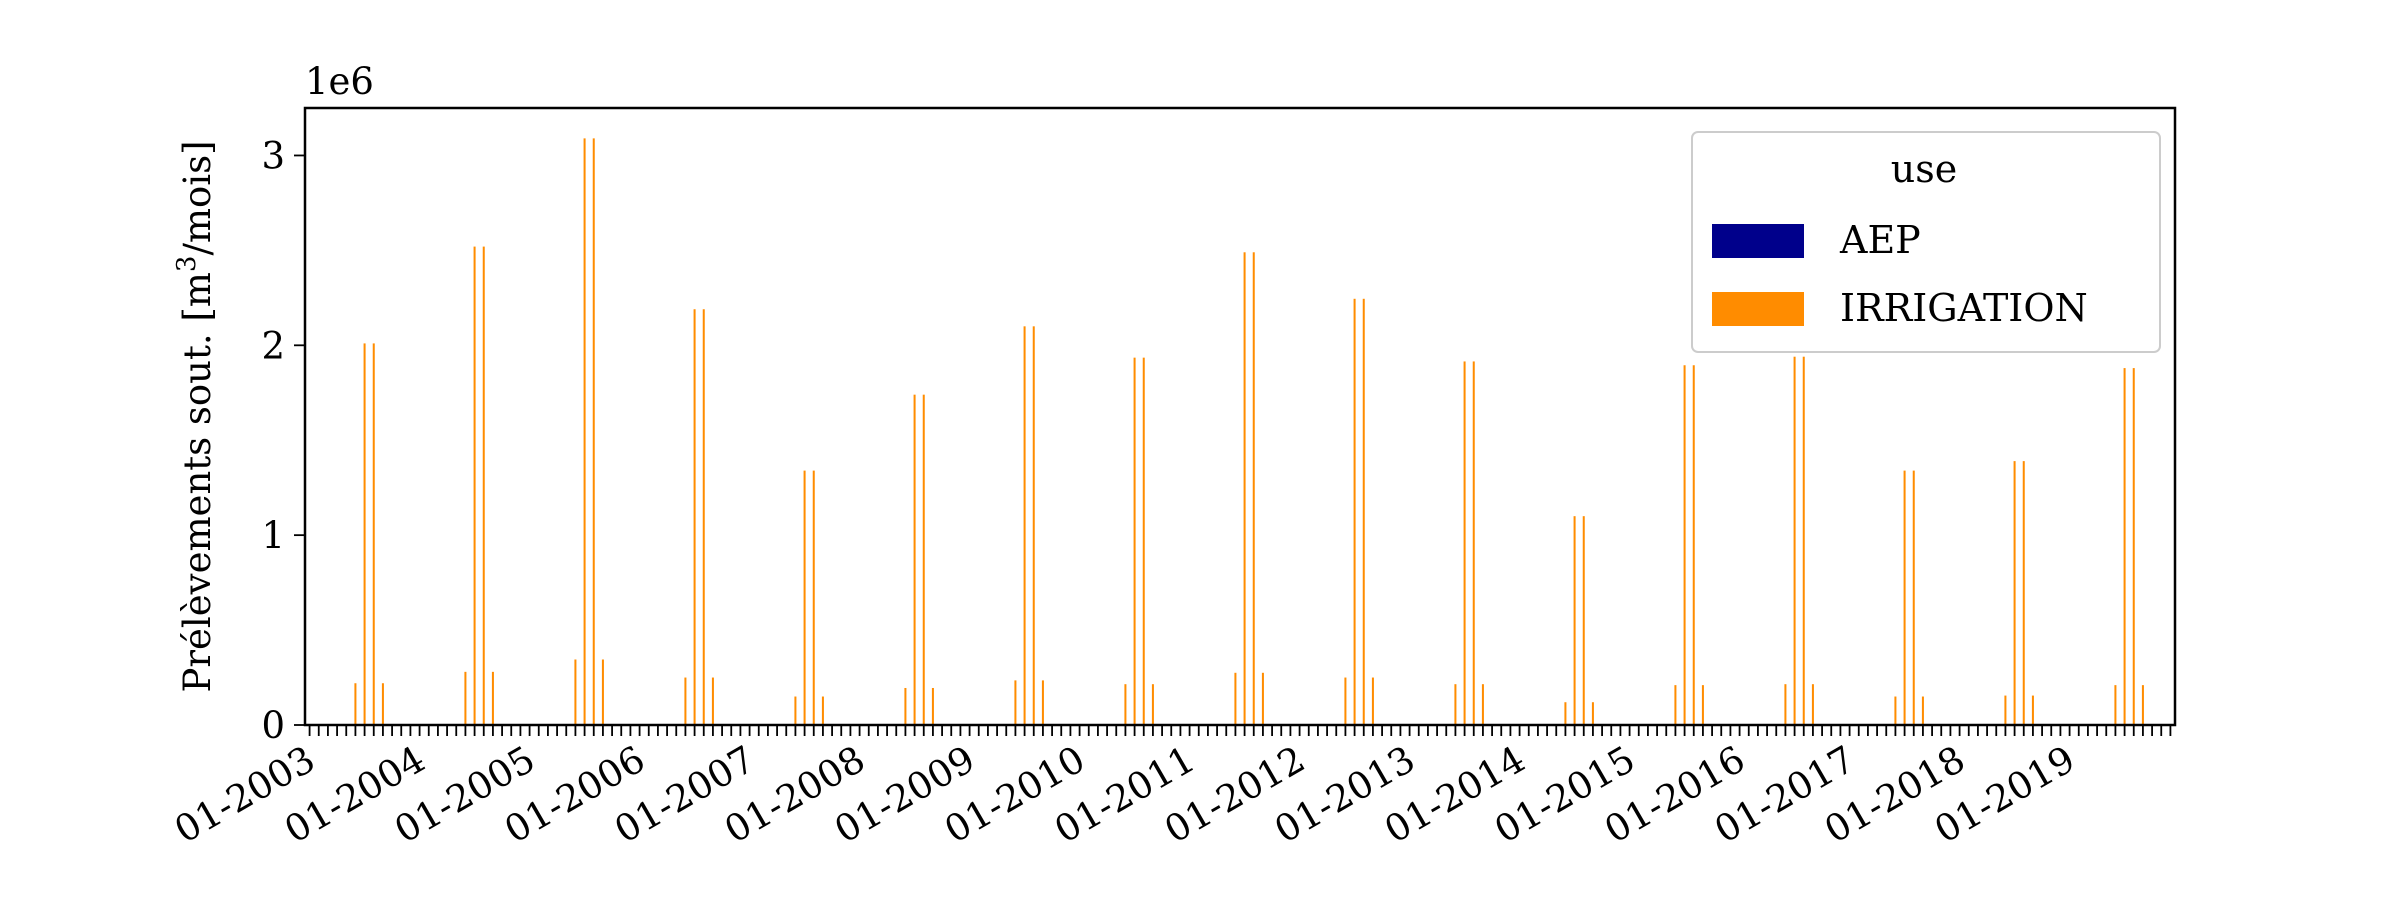 This screenshot has width=2400, height=900. I want to click on bar-irrigation-2008-jul, so click(914, 559).